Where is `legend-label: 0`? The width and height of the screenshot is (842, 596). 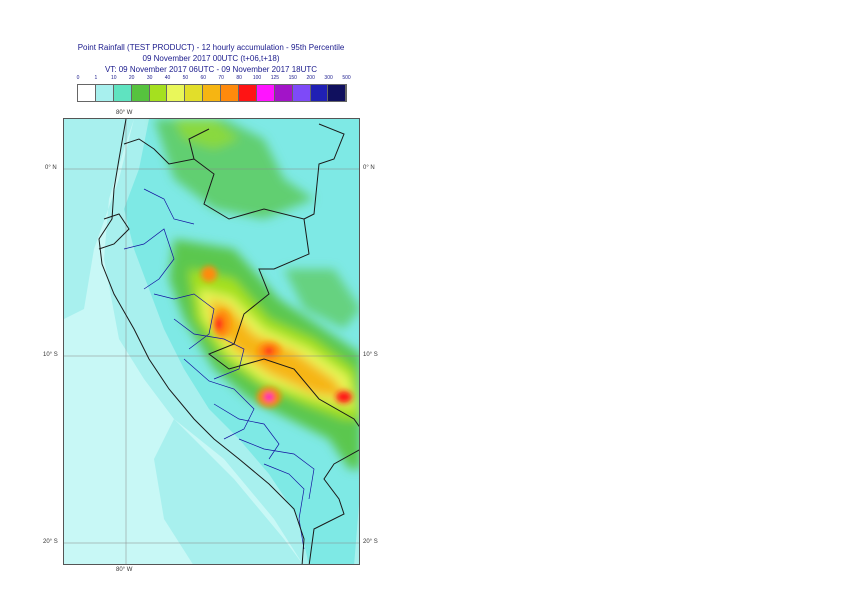
legend-label: 0 is located at coordinates (78, 78).